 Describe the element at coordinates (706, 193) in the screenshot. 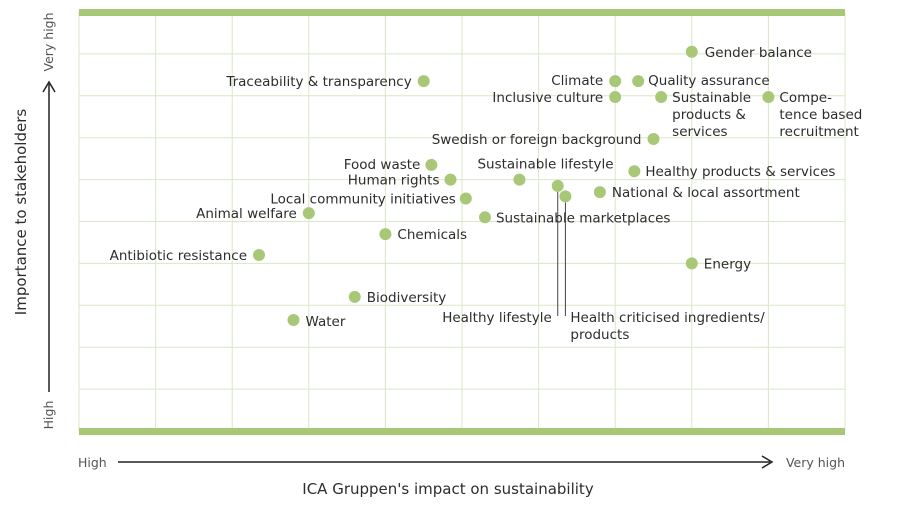

I see `label-national-local-assortment: National & local assortment` at that location.